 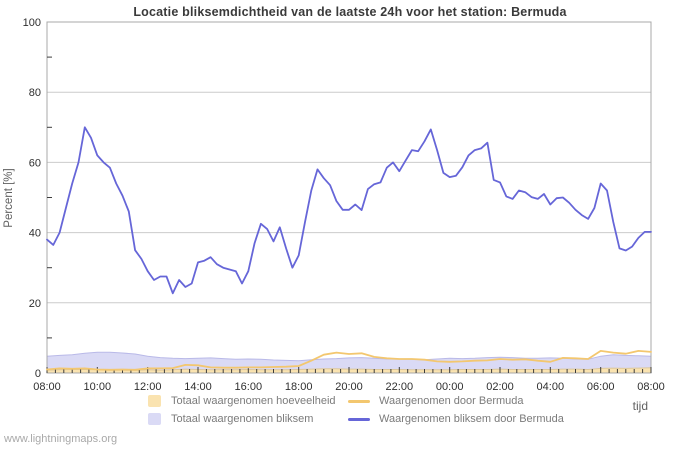 I want to click on legend-label-total-amount: Totaal waargenomen hoeveelheid, so click(x=253, y=401).